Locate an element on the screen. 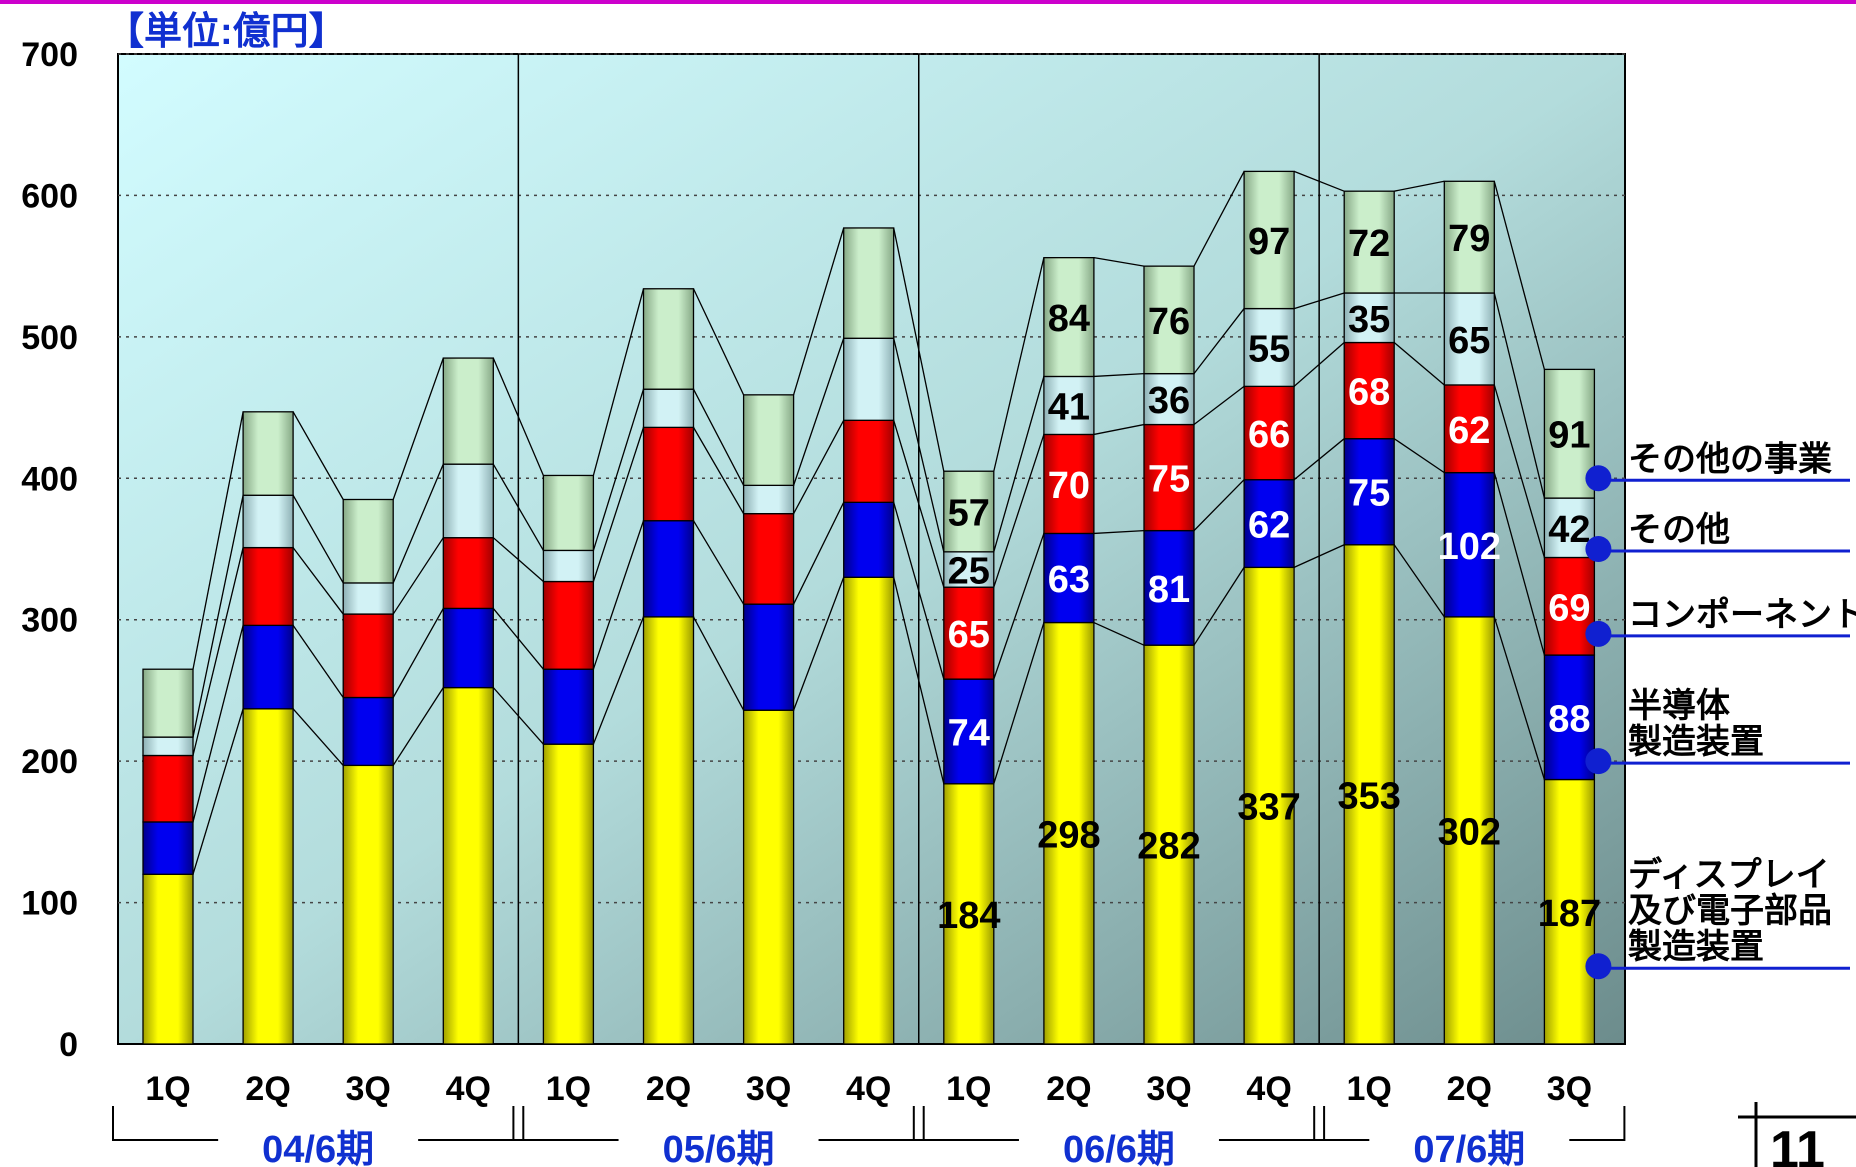 Image resolution: width=1856 pixels, height=1167 pixels. data-label: 69 is located at coordinates (1569, 608).